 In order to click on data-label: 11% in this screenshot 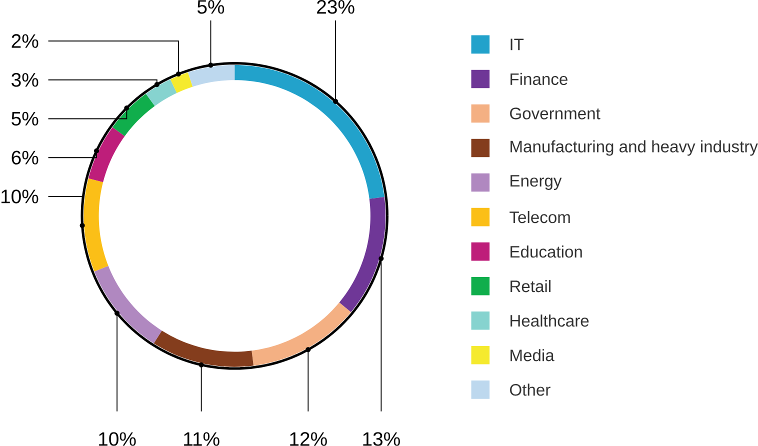, I will do `click(202, 439)`.